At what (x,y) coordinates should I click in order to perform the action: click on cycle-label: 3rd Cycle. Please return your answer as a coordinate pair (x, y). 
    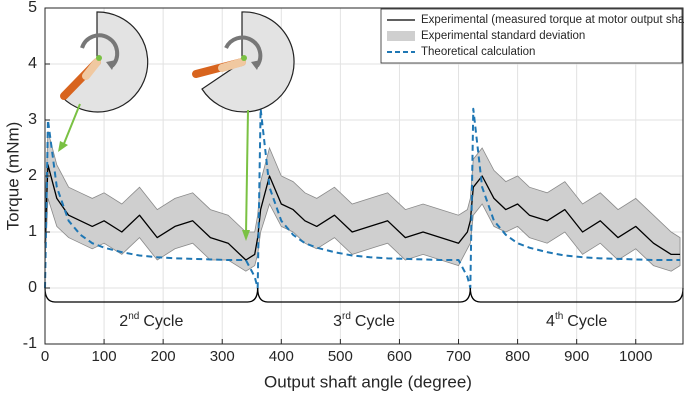
    Looking at the image, I should click on (364, 320).